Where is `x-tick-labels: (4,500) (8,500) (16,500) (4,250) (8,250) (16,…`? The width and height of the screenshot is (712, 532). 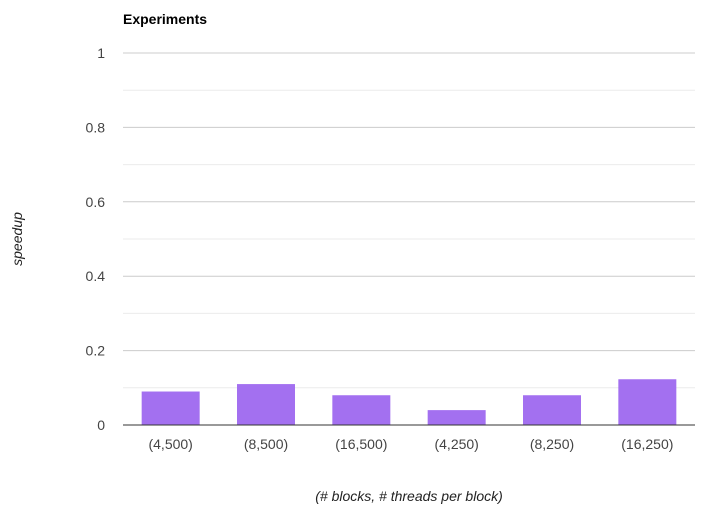
x-tick-labels: (4,500) (8,500) (16,500) (4,250) (8,250) (16,… is located at coordinates (410, 444).